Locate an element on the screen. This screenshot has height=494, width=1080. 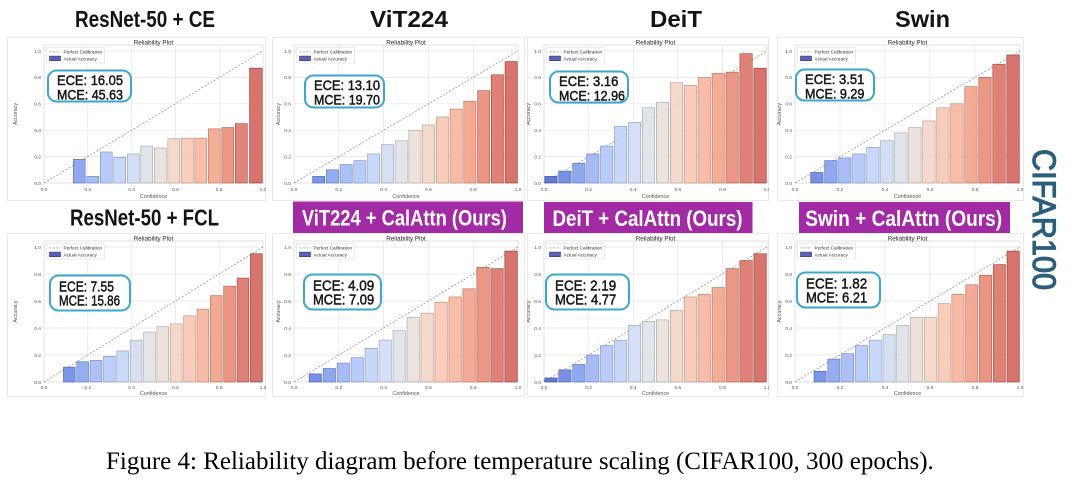
svg-text: Swin + CalAttn (Ours) is located at coordinates (903, 218).